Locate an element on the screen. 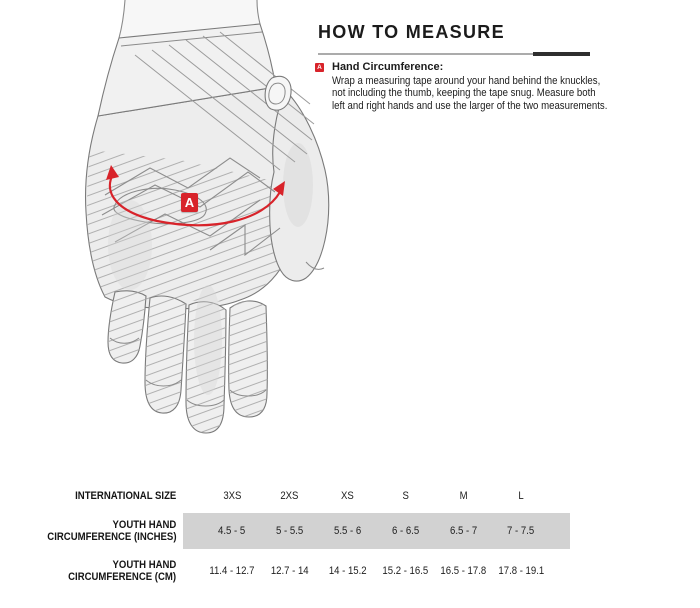 The width and height of the screenshot is (700, 608). measurement-arc is located at coordinates (195, 196).